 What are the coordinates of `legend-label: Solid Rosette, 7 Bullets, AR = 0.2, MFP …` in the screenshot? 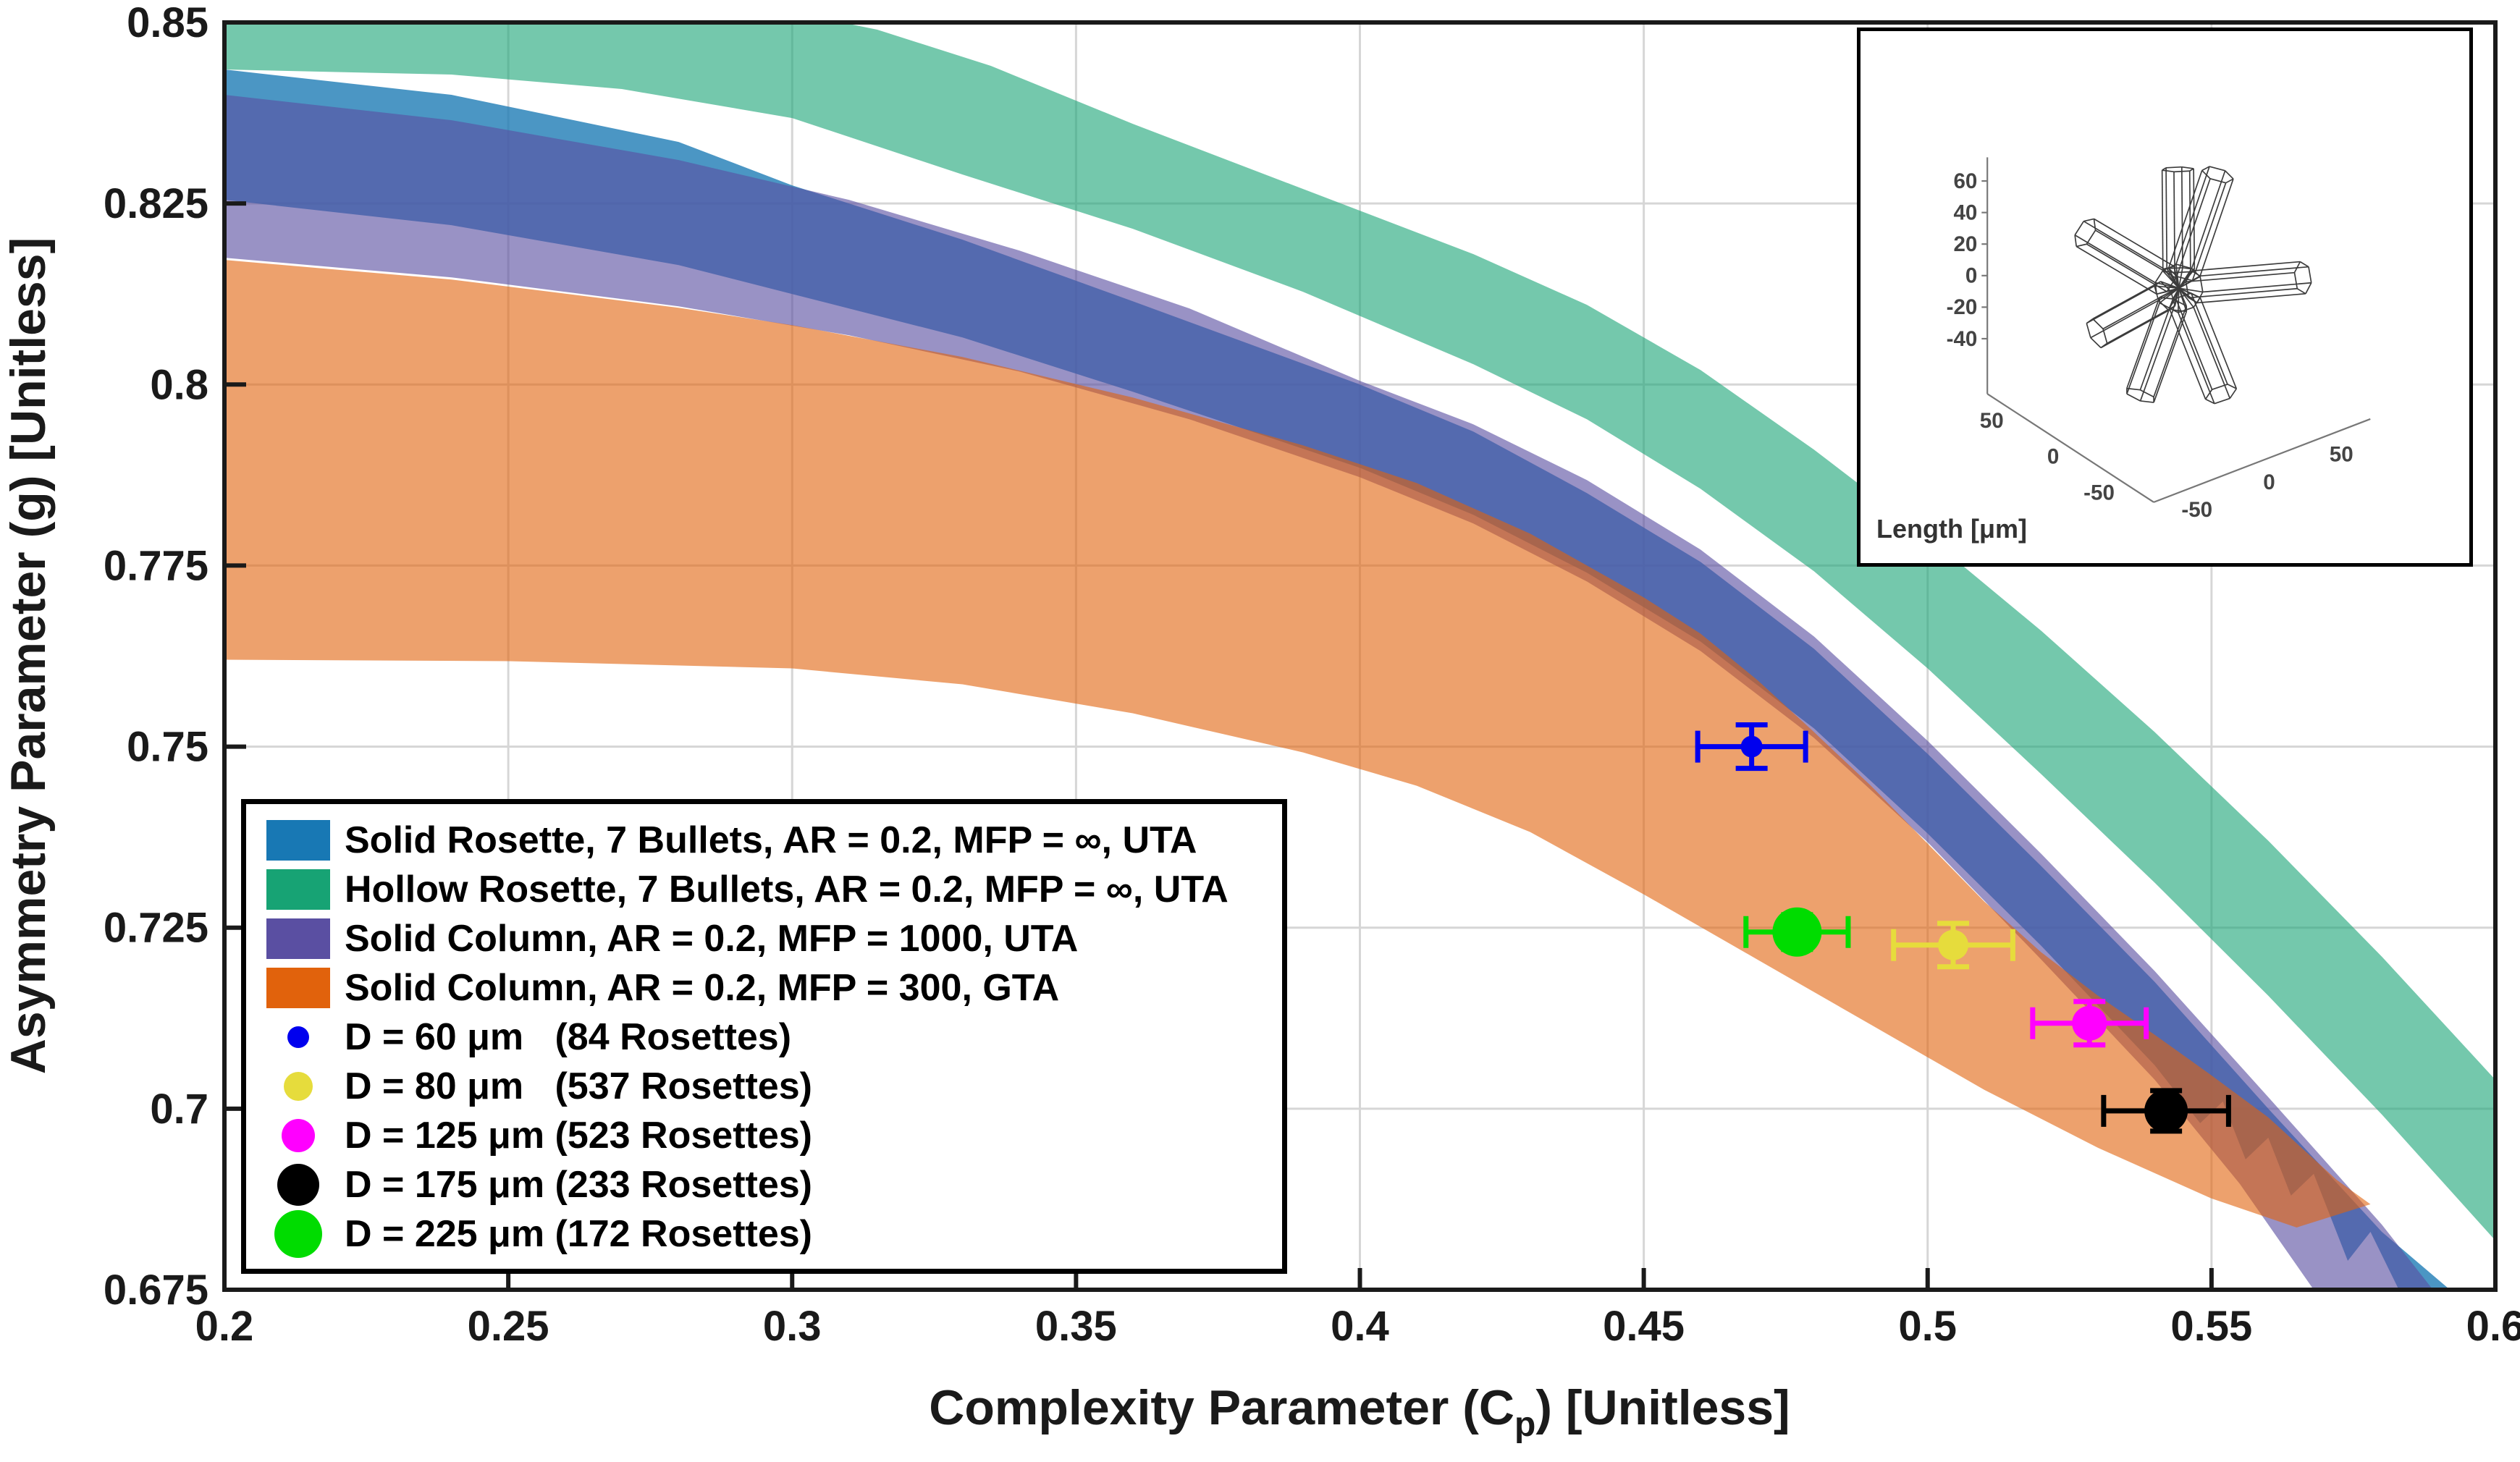 It's located at (771, 840).